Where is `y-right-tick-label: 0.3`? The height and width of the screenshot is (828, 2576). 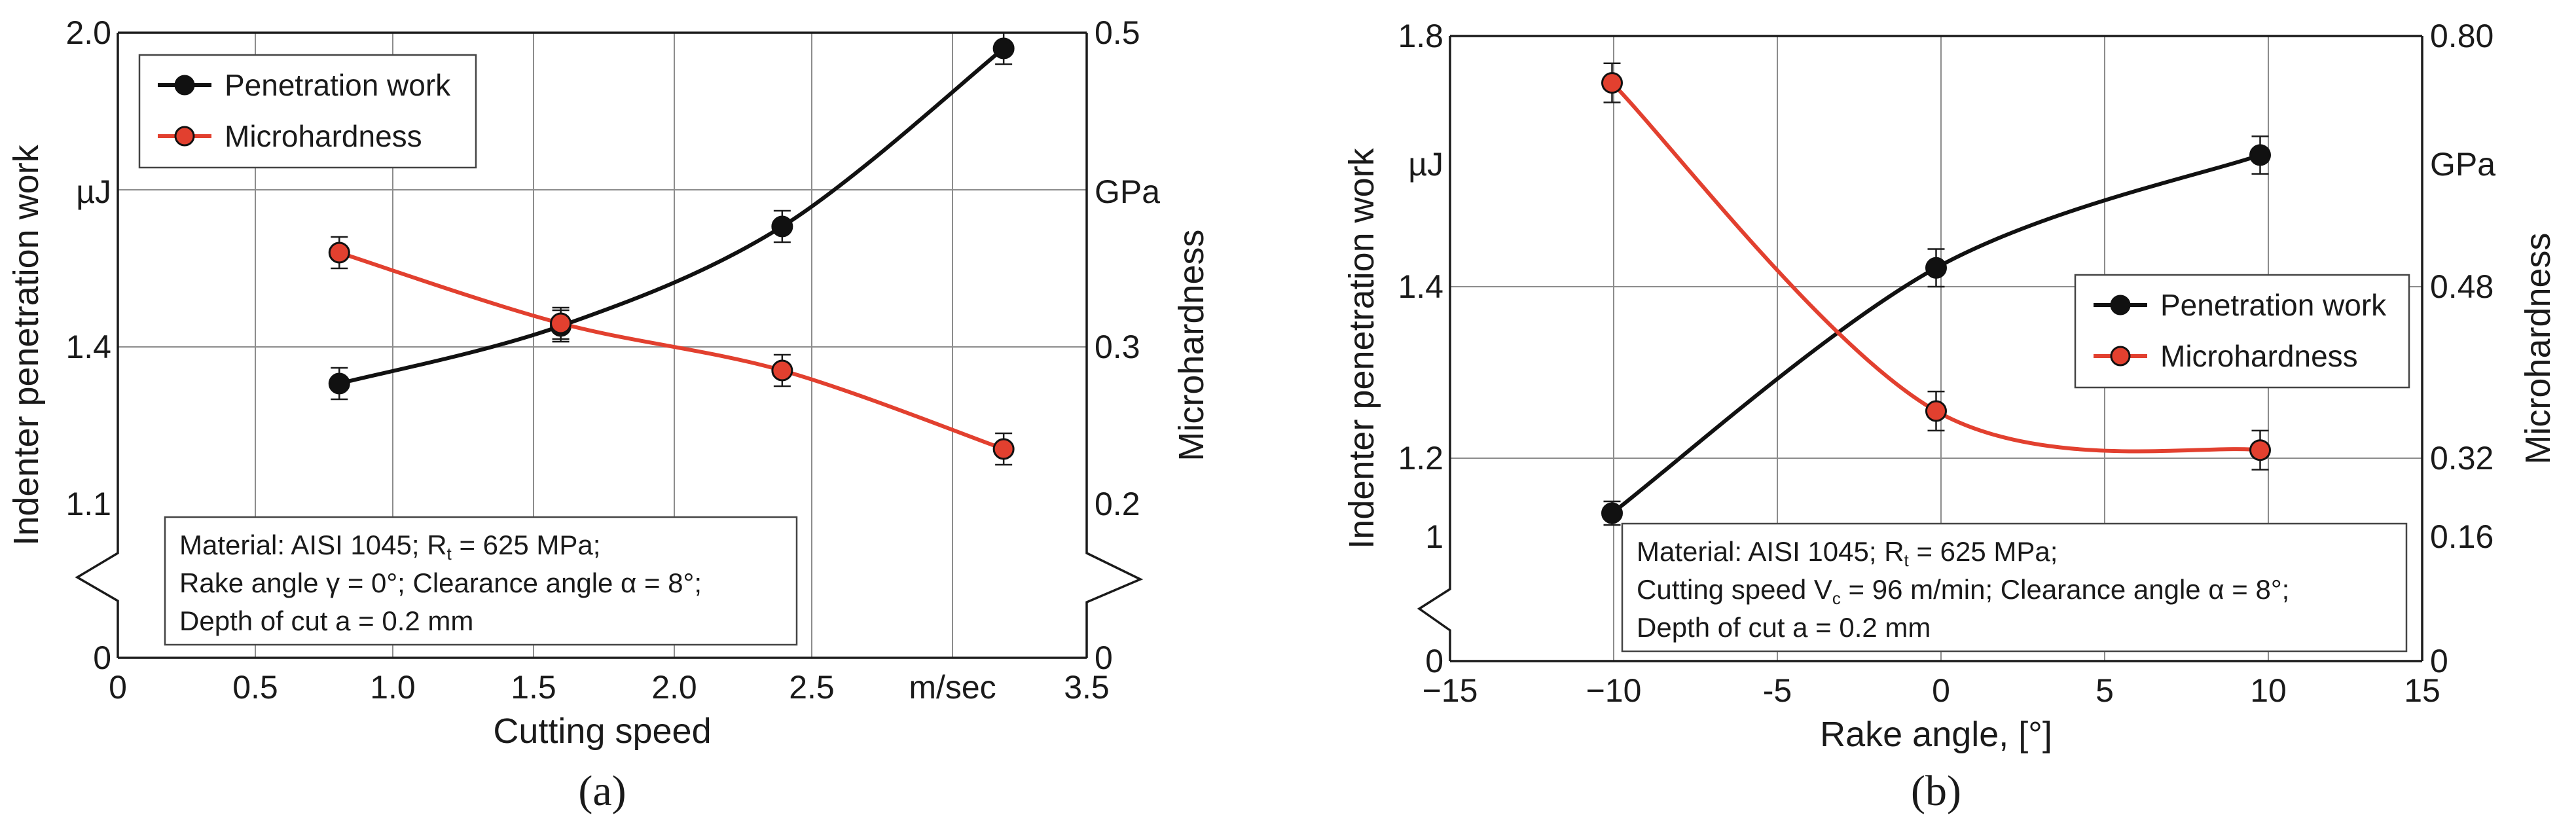
y-right-tick-label: 0.3 is located at coordinates (1117, 347).